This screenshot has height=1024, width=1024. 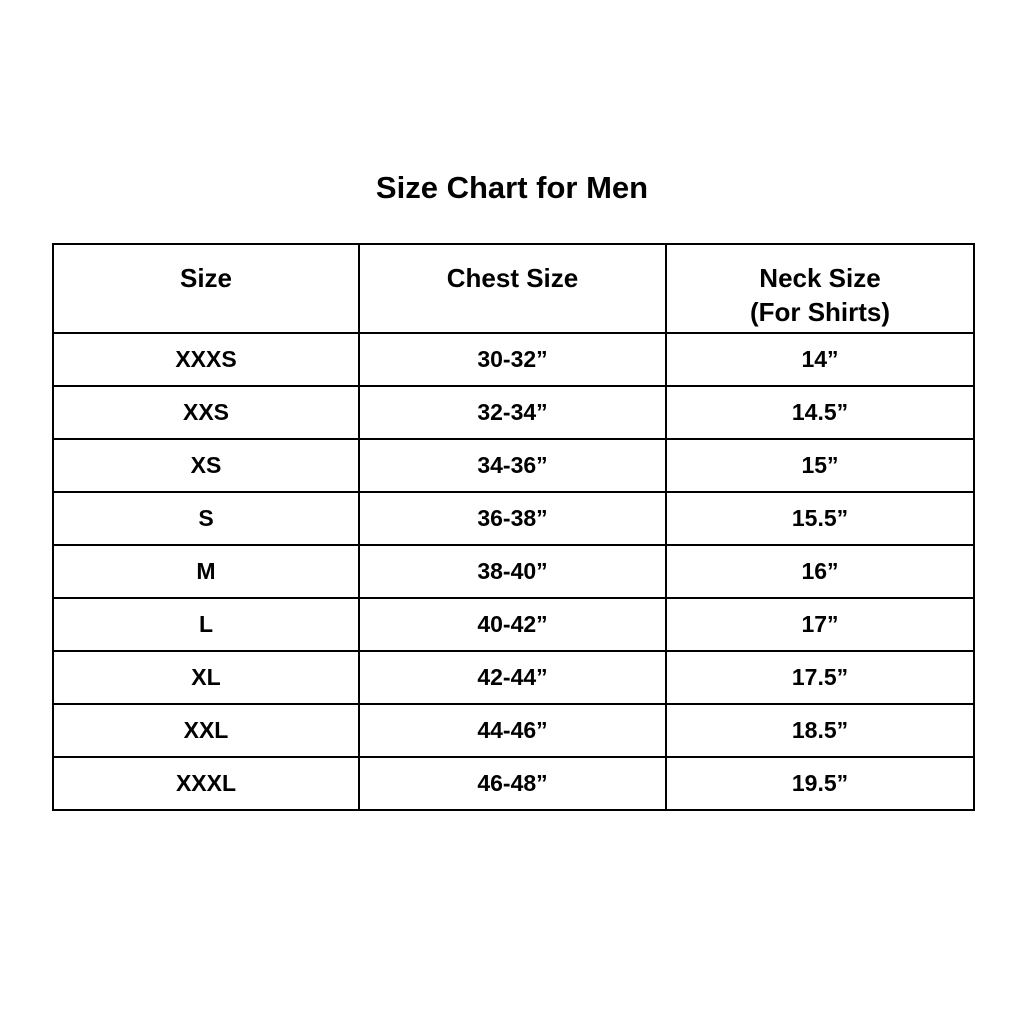 I want to click on size-cell: XXXL, so click(x=206, y=783).